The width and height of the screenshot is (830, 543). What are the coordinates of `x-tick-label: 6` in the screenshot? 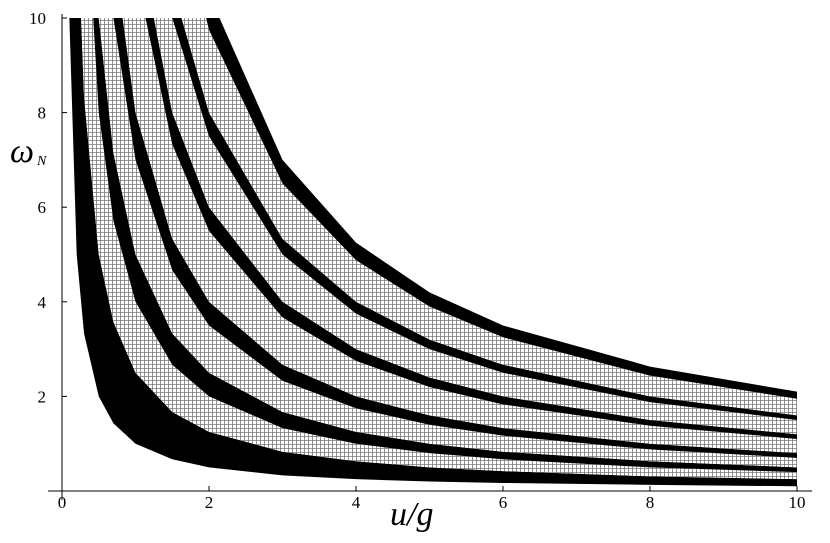 It's located at (503, 502).